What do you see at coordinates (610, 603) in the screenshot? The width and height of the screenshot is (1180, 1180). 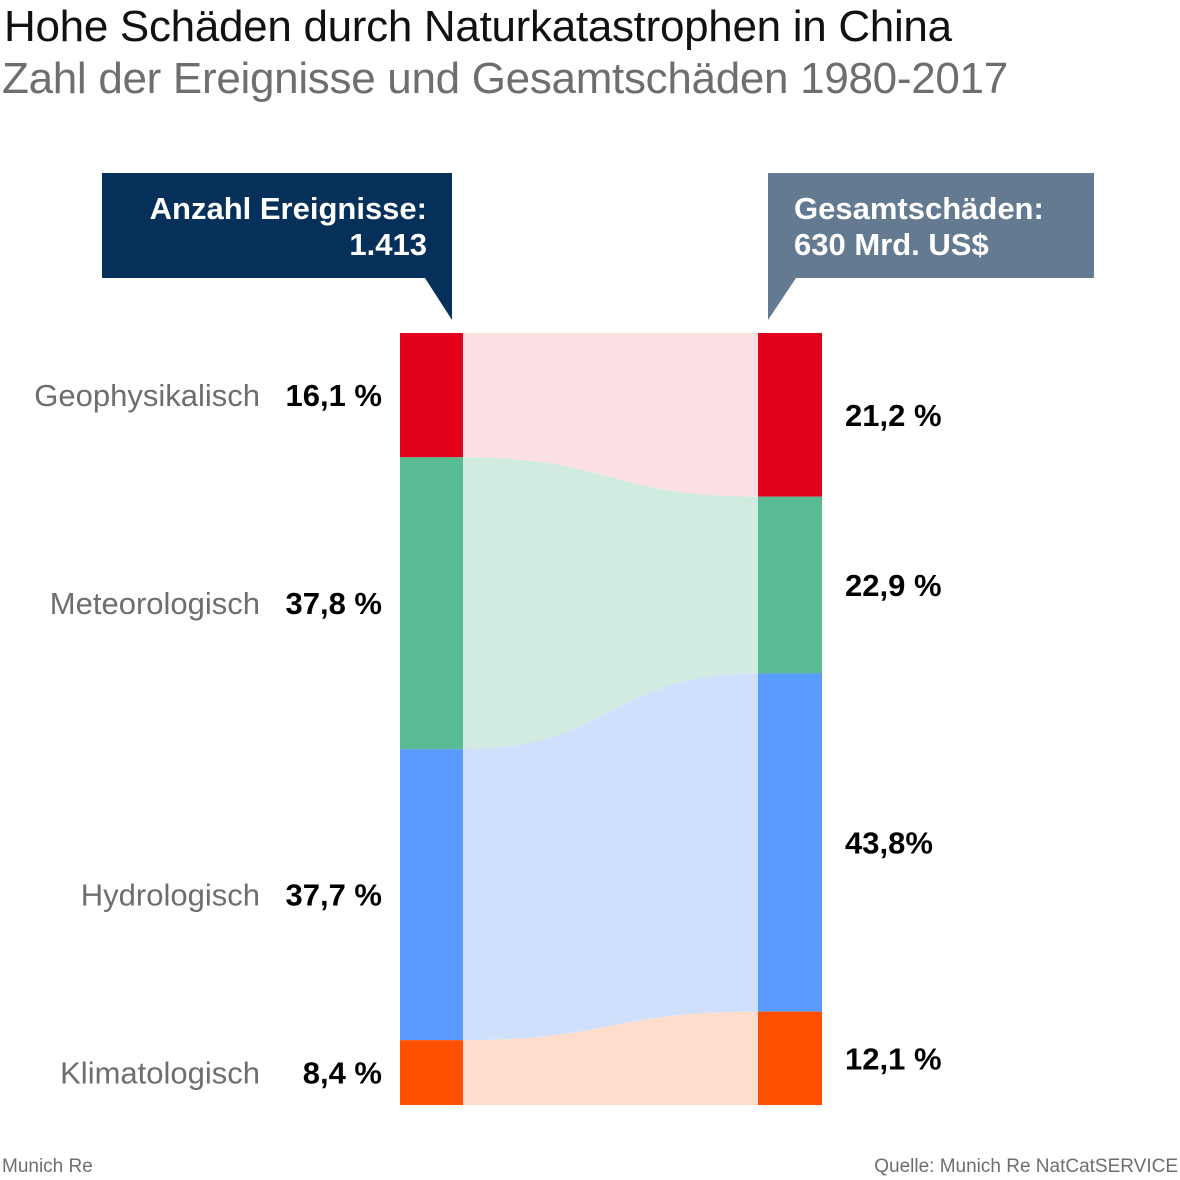 I see `flow-meteorologisch` at bounding box center [610, 603].